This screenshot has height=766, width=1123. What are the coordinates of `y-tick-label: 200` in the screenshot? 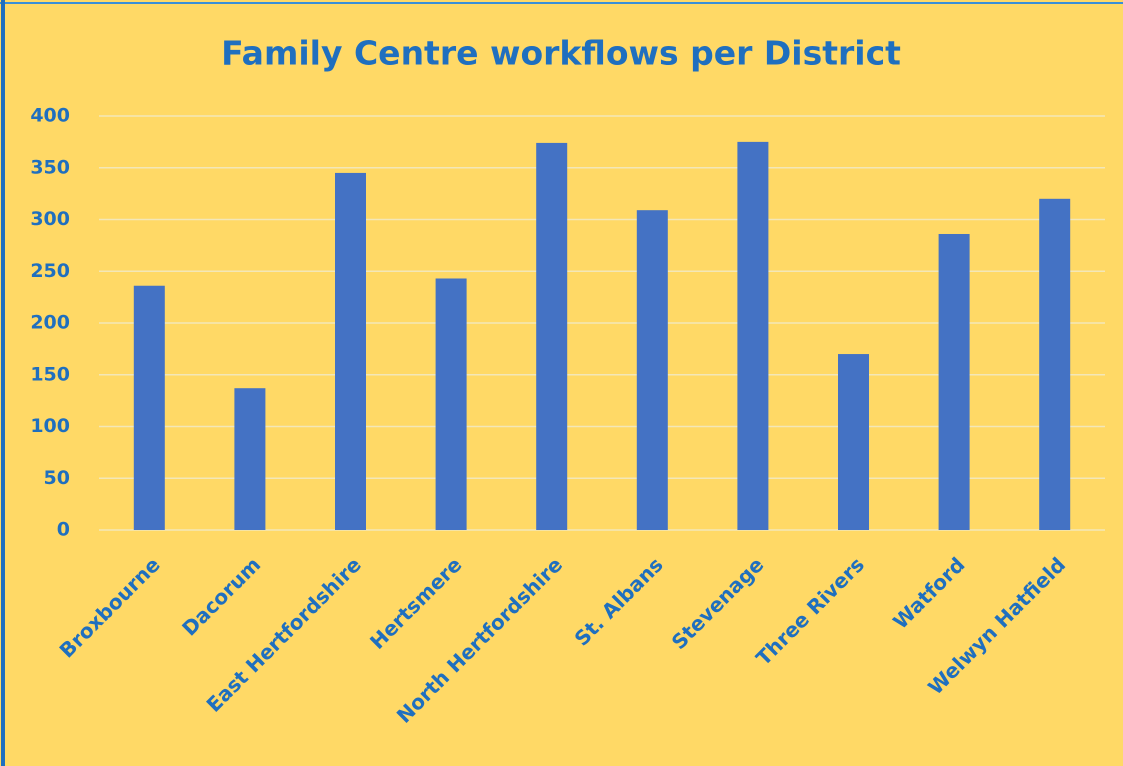 It's located at (50, 323).